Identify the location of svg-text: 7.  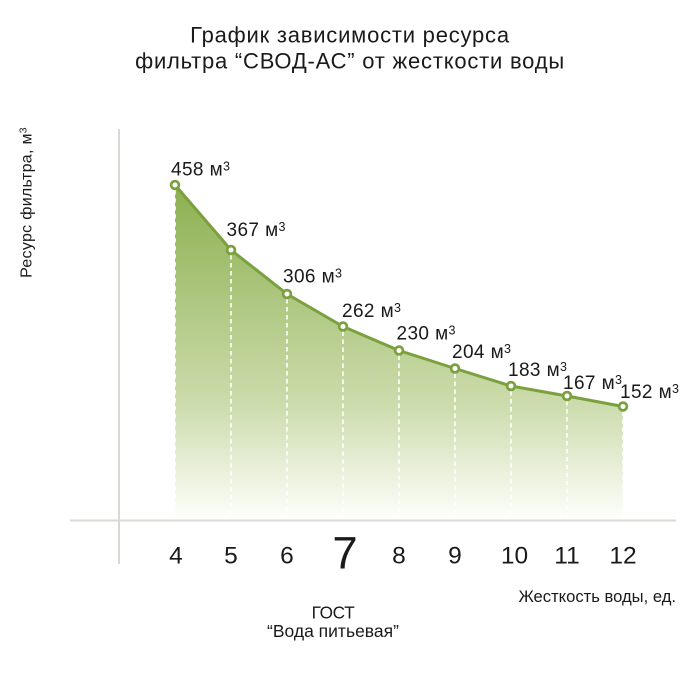
(344, 553).